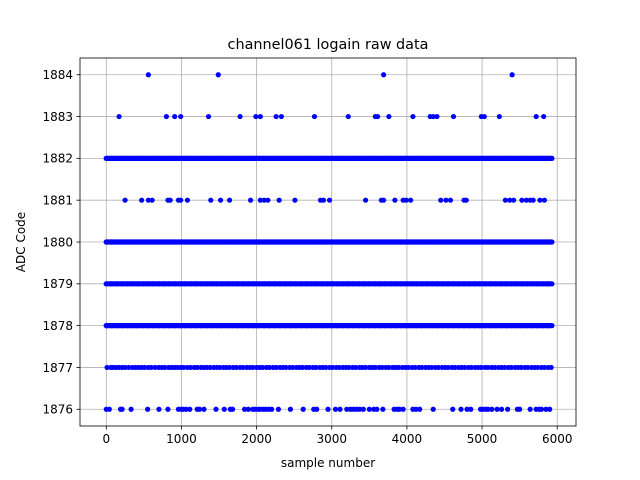 The height and width of the screenshot is (480, 640). Describe the element at coordinates (57, 368) in the screenshot. I see `y-tick-label: 1877` at that location.